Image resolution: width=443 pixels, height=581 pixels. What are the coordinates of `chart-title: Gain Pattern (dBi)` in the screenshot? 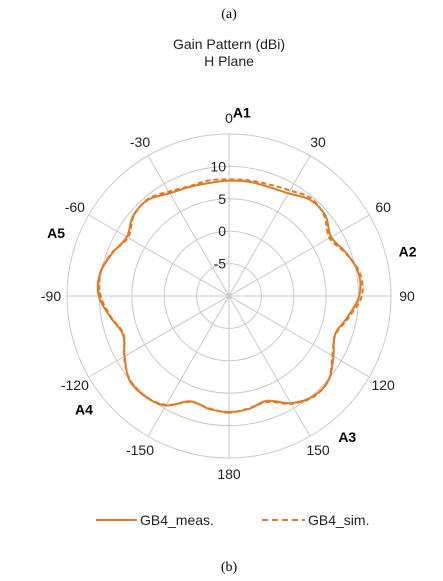 It's located at (229, 44).